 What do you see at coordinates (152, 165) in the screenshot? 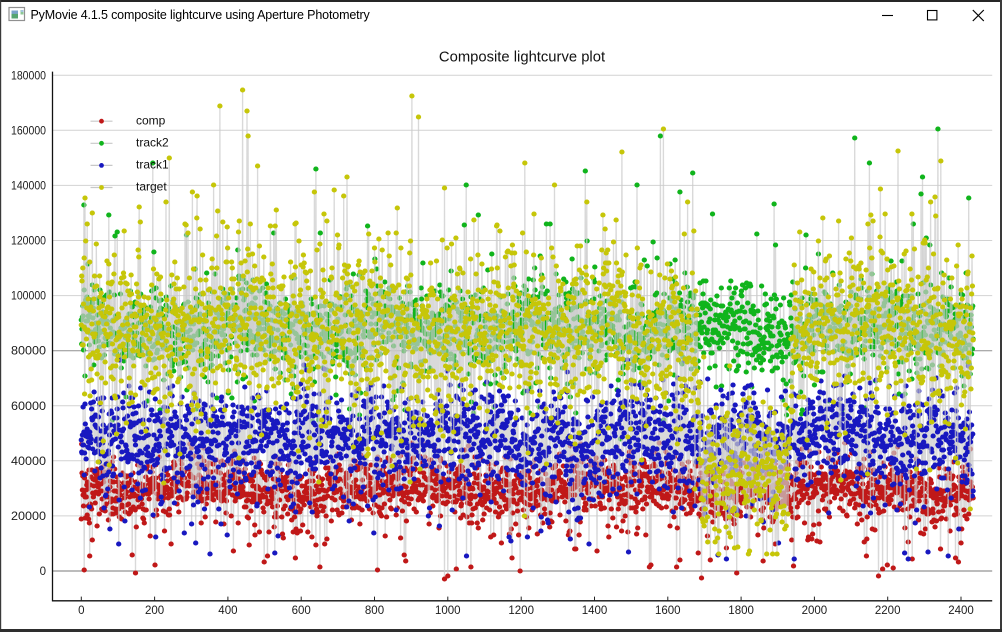
I see `svg-text: track1` at bounding box center [152, 165].